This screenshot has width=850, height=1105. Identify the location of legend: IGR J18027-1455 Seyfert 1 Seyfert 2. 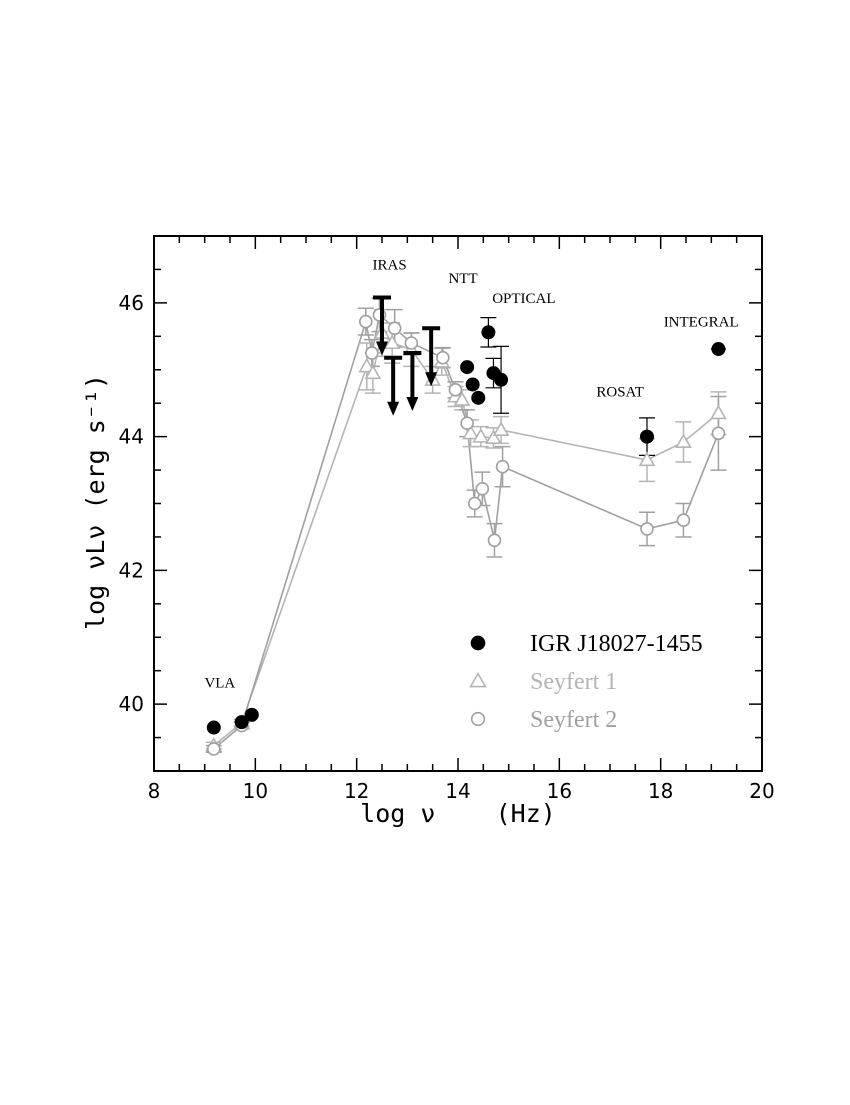
(586, 682).